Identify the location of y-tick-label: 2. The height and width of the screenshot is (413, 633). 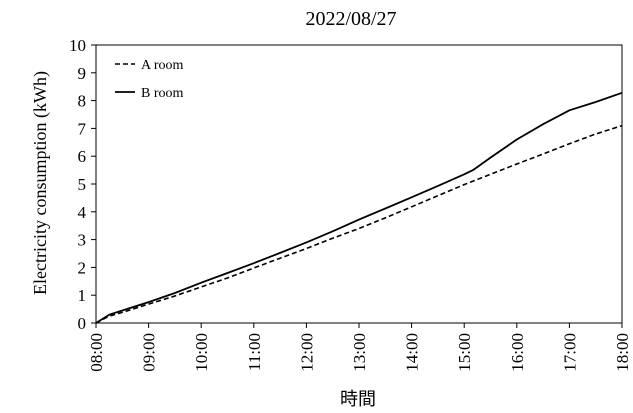
(82, 267).